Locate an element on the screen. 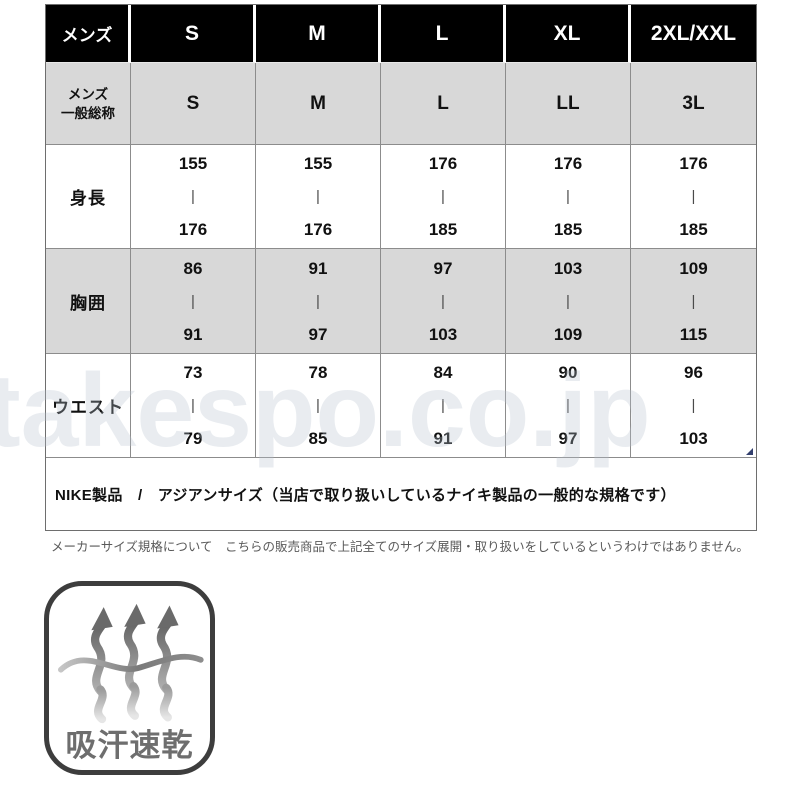 This screenshot has height=800, width=800. height-range-m: 155 | 176 is located at coordinates (318, 197).